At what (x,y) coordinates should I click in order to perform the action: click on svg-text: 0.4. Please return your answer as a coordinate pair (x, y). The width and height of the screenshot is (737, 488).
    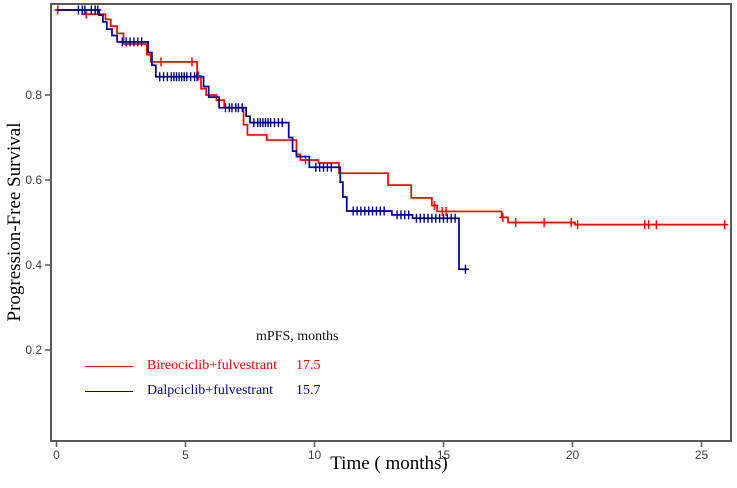
    Looking at the image, I should click on (33, 265).